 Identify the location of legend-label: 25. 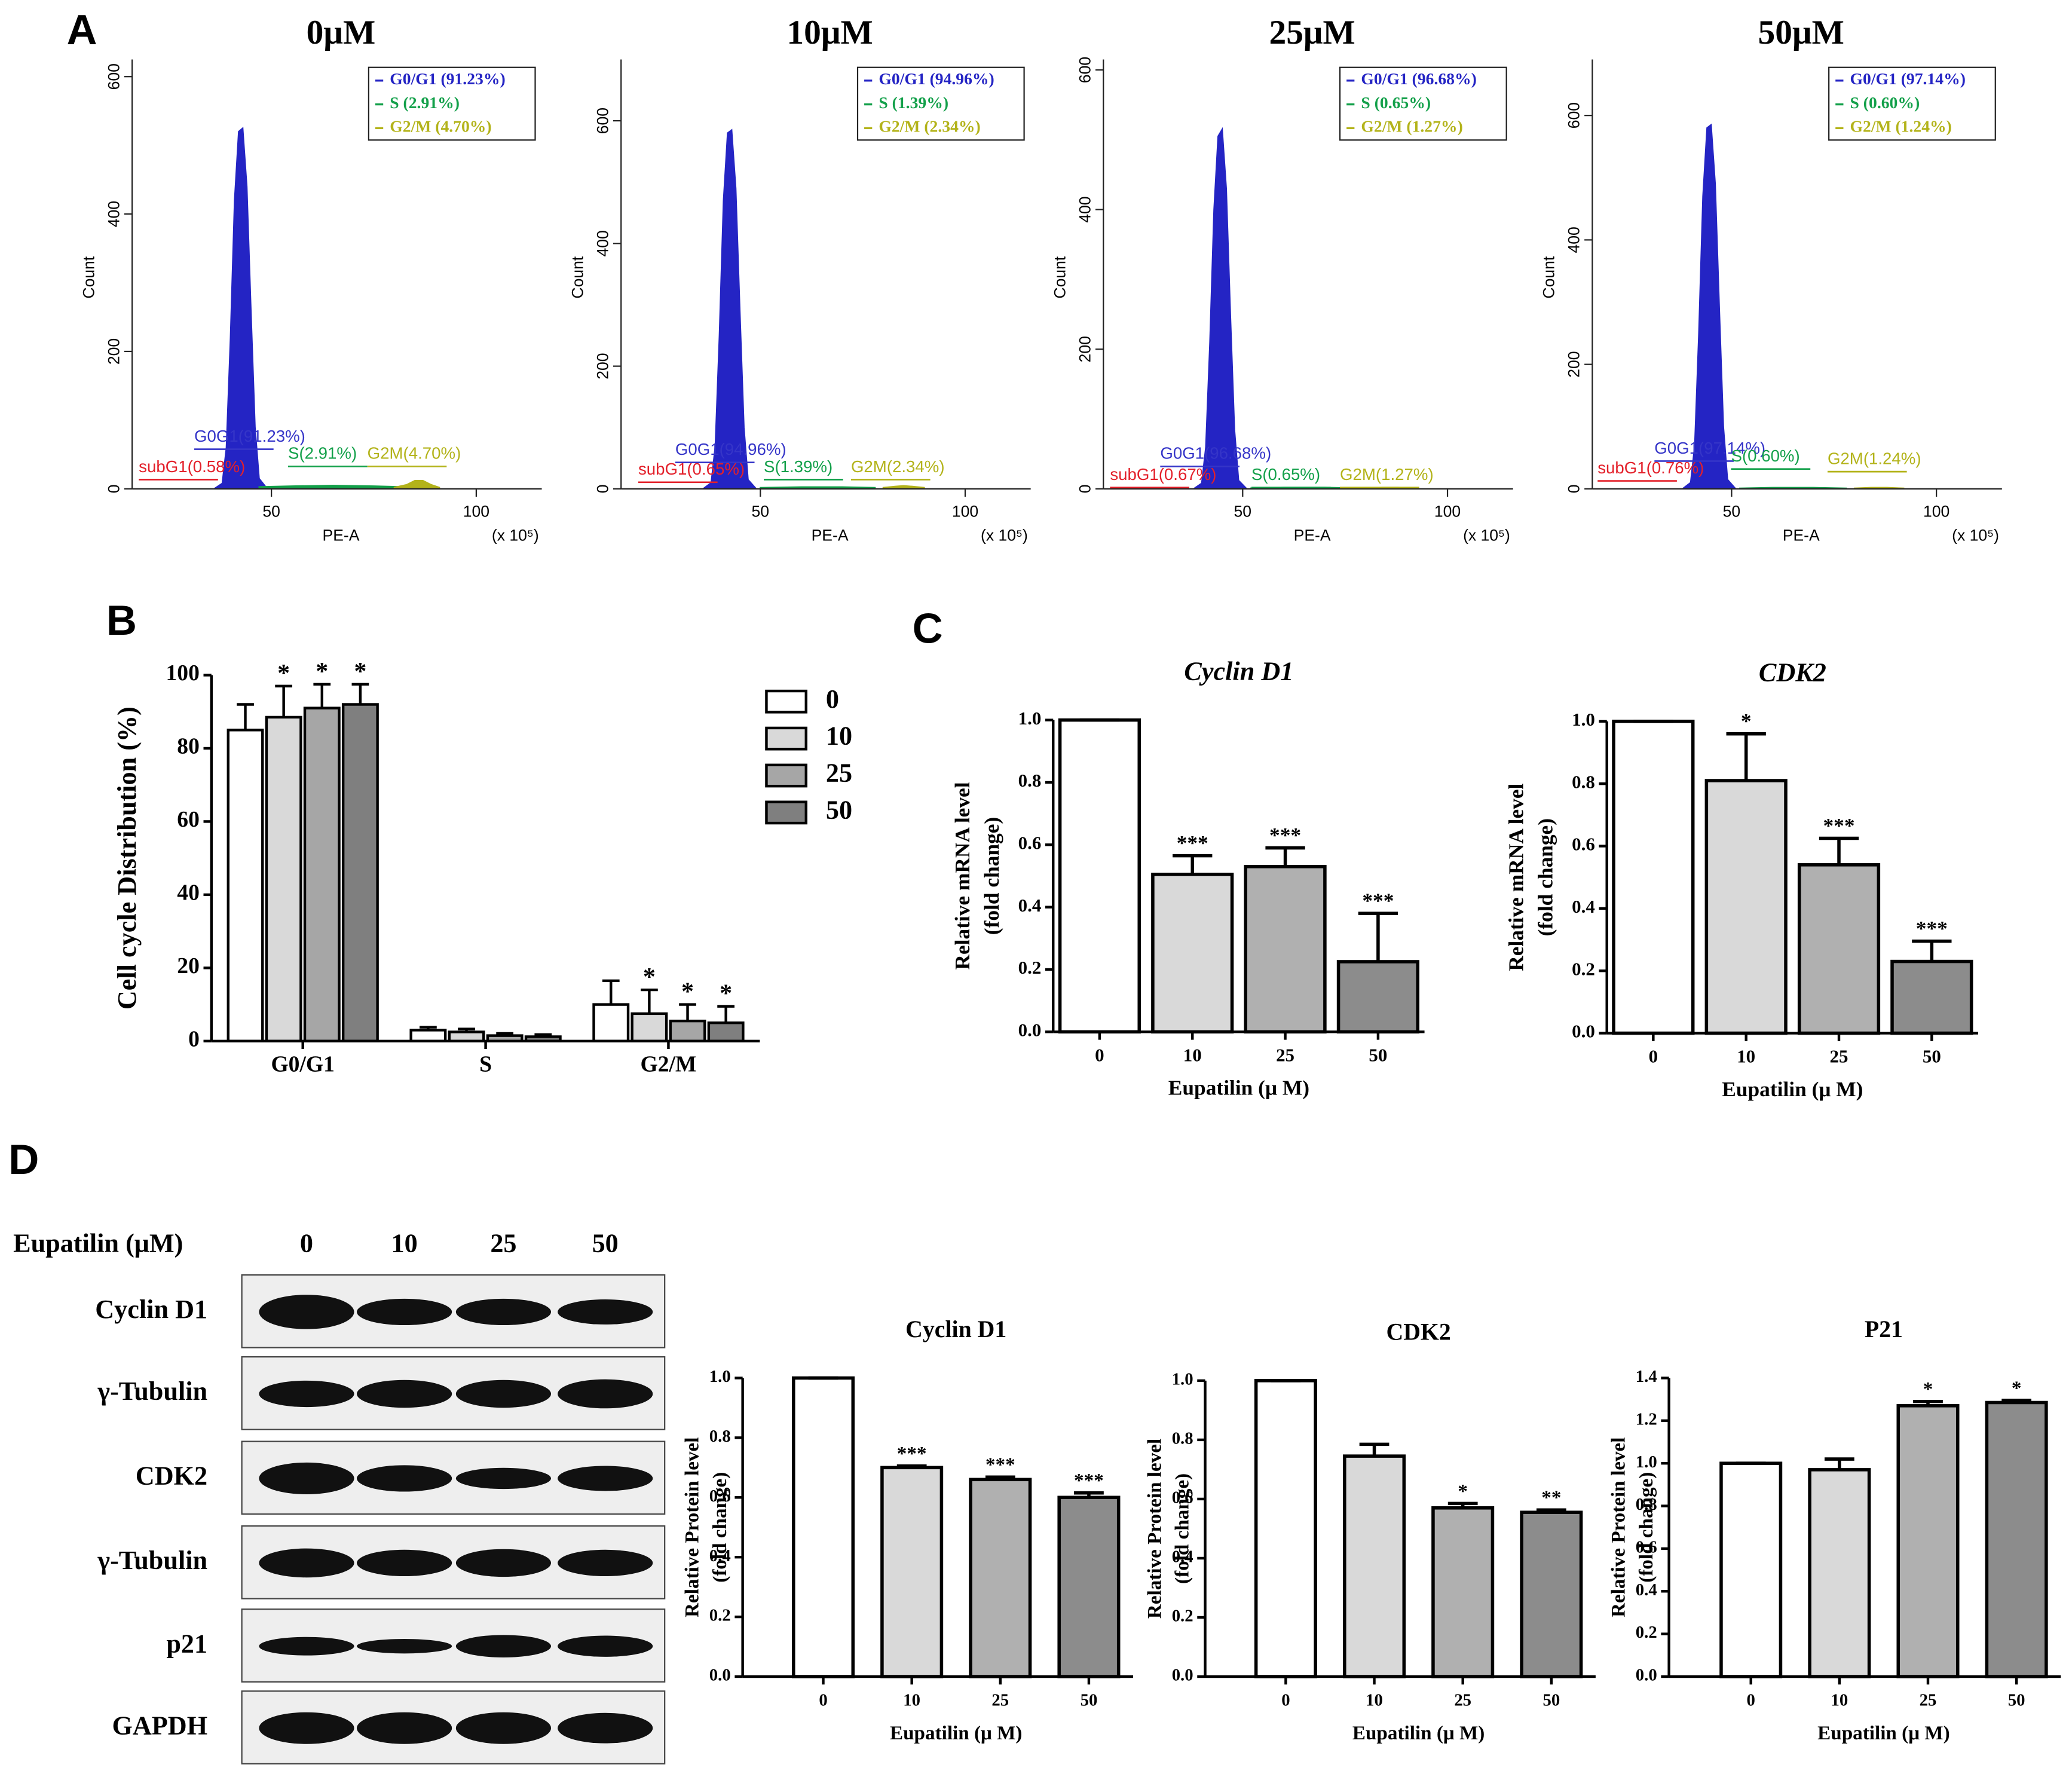
(839, 773).